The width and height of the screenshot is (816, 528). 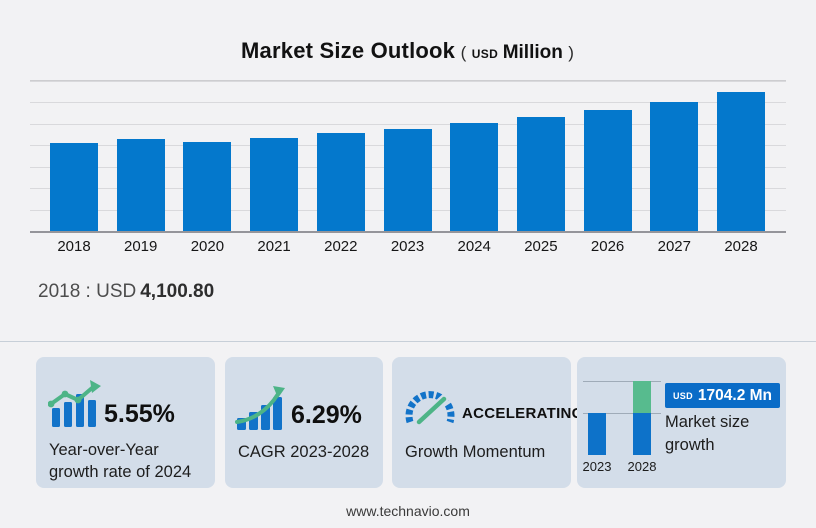 I want to click on title-close-paren: ), so click(x=571, y=52).